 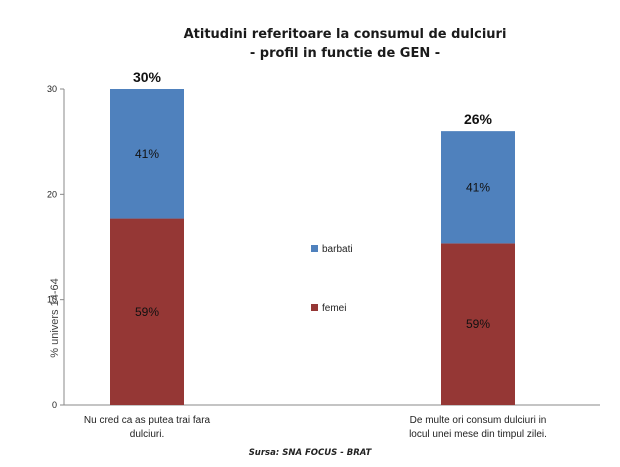 I want to click on legend-label-barbati: barbati, so click(x=337, y=249).